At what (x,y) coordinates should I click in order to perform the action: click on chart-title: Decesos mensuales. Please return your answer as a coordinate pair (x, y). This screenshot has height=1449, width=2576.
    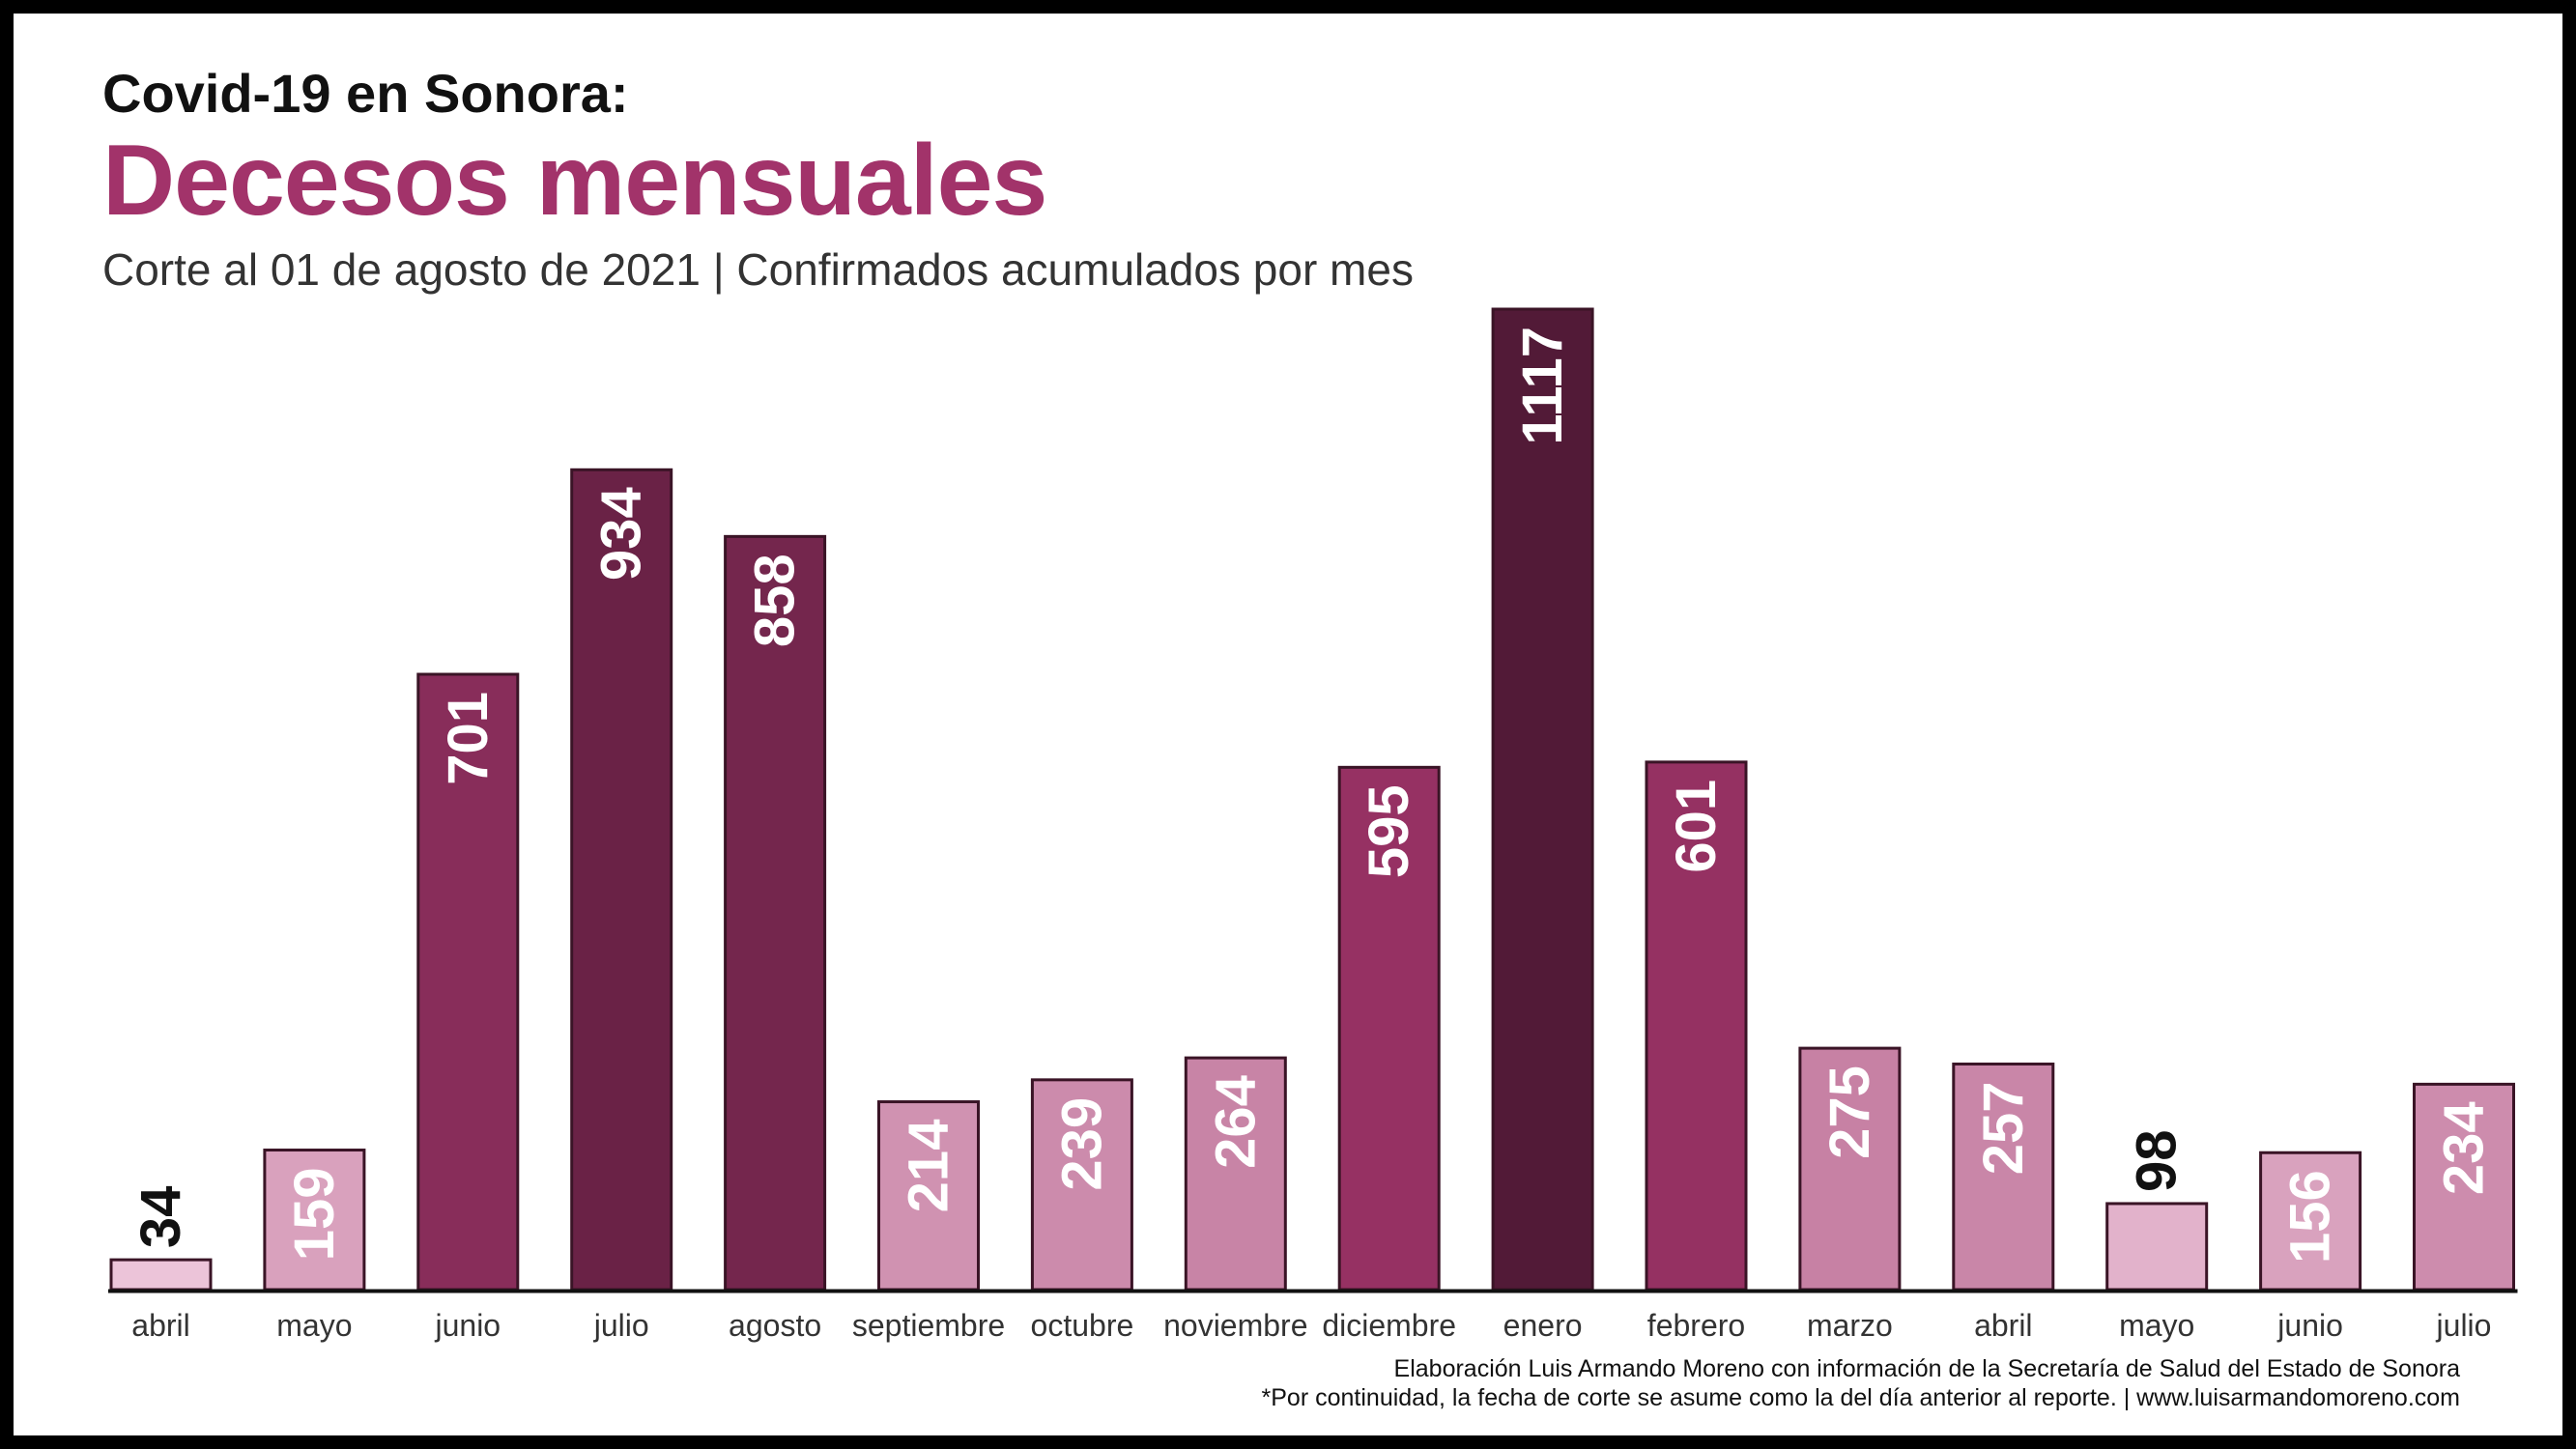
    Looking at the image, I should click on (575, 181).